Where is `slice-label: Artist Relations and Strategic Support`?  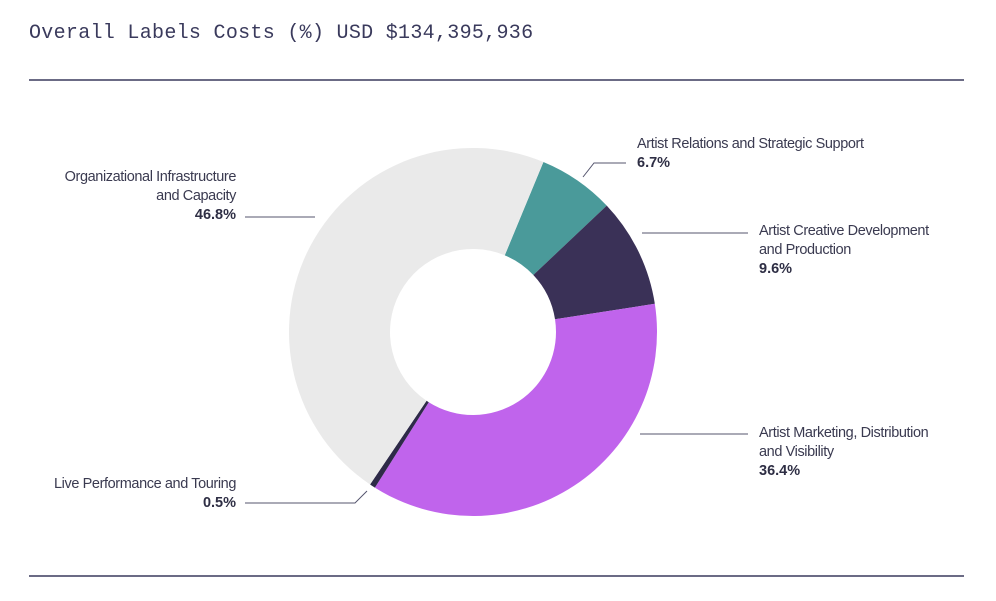
slice-label: Artist Relations and Strategic Support is located at coordinates (750, 144).